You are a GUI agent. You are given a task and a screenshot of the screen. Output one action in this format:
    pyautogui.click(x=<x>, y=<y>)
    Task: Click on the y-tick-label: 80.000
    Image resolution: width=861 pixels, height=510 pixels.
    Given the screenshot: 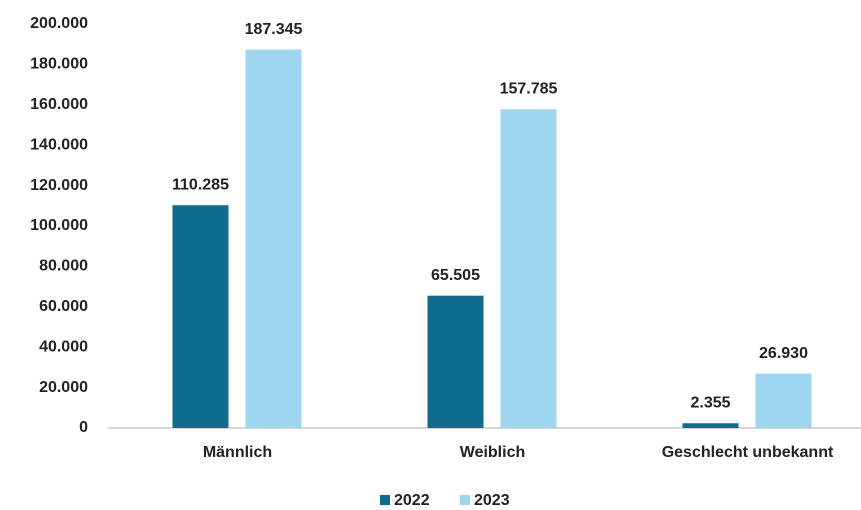 What is the action you would take?
    pyautogui.click(x=63, y=266)
    